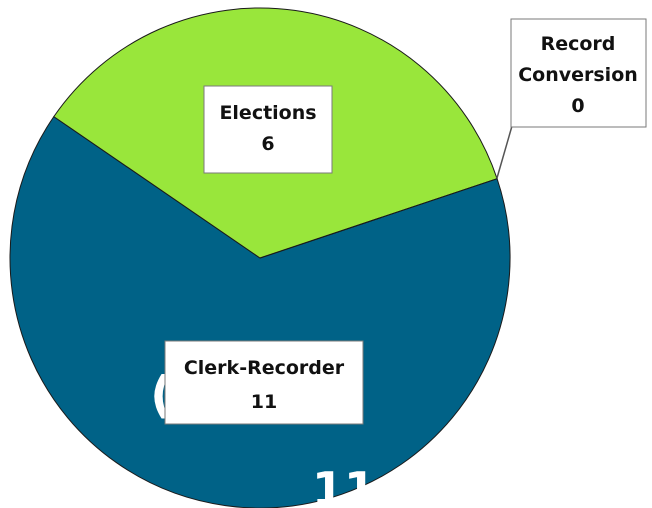  What do you see at coordinates (264, 368) in the screenshot?
I see `clerk-recorder-label-name: Clerk-Recorder` at bounding box center [264, 368].